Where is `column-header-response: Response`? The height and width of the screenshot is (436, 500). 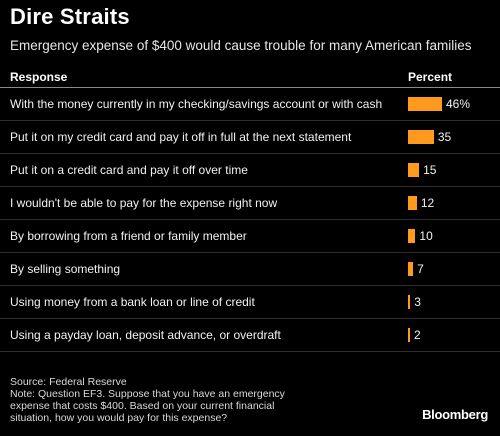
column-header-response: Response is located at coordinates (39, 77).